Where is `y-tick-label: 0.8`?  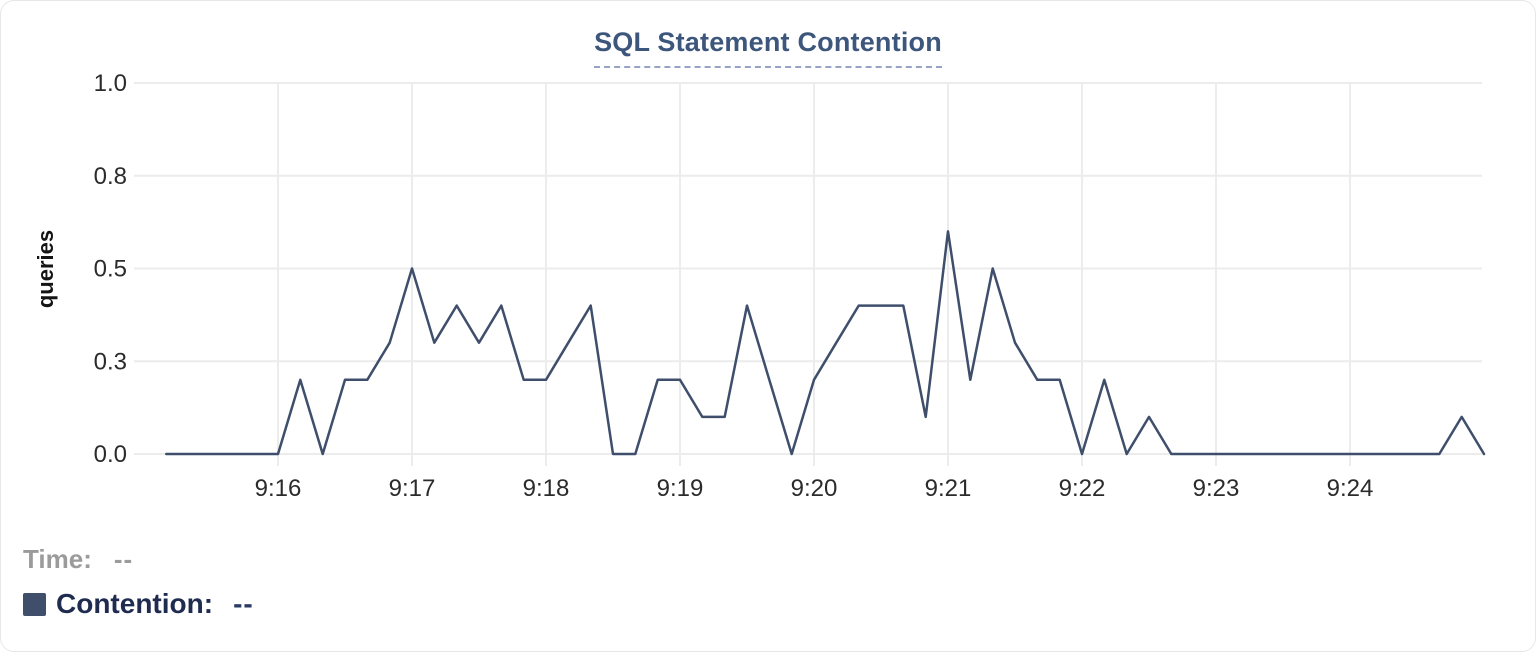
y-tick-label: 0.8 is located at coordinates (110, 176).